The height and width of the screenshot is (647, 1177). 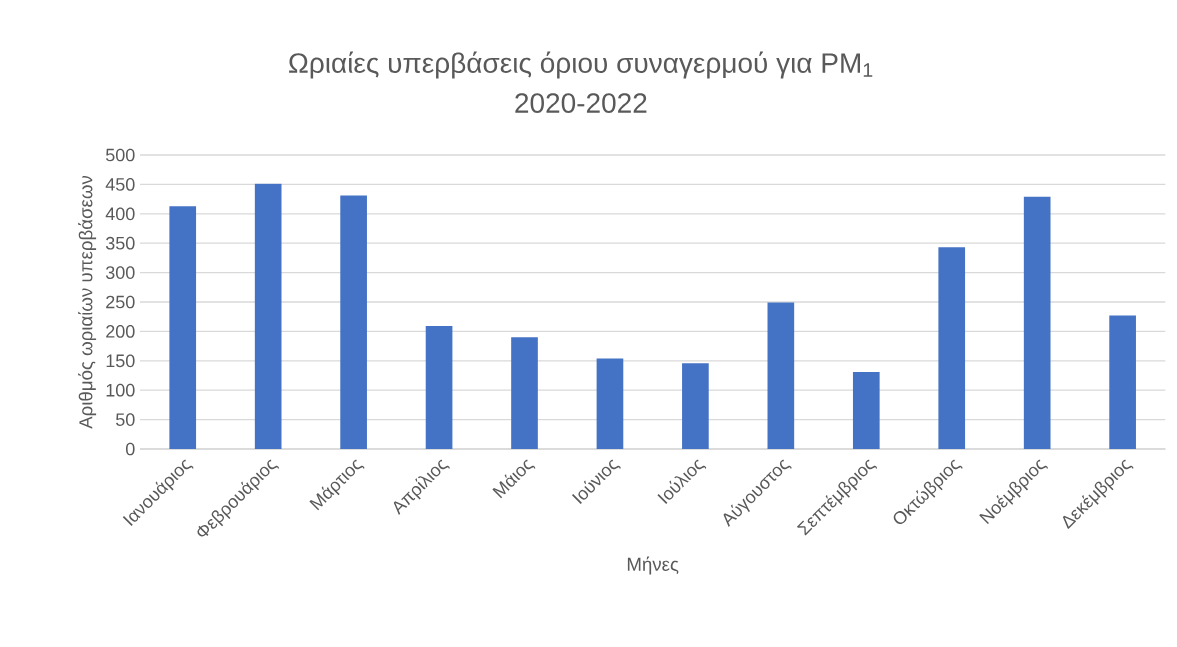 I want to click on y-tick-label: 150, so click(x=120, y=361).